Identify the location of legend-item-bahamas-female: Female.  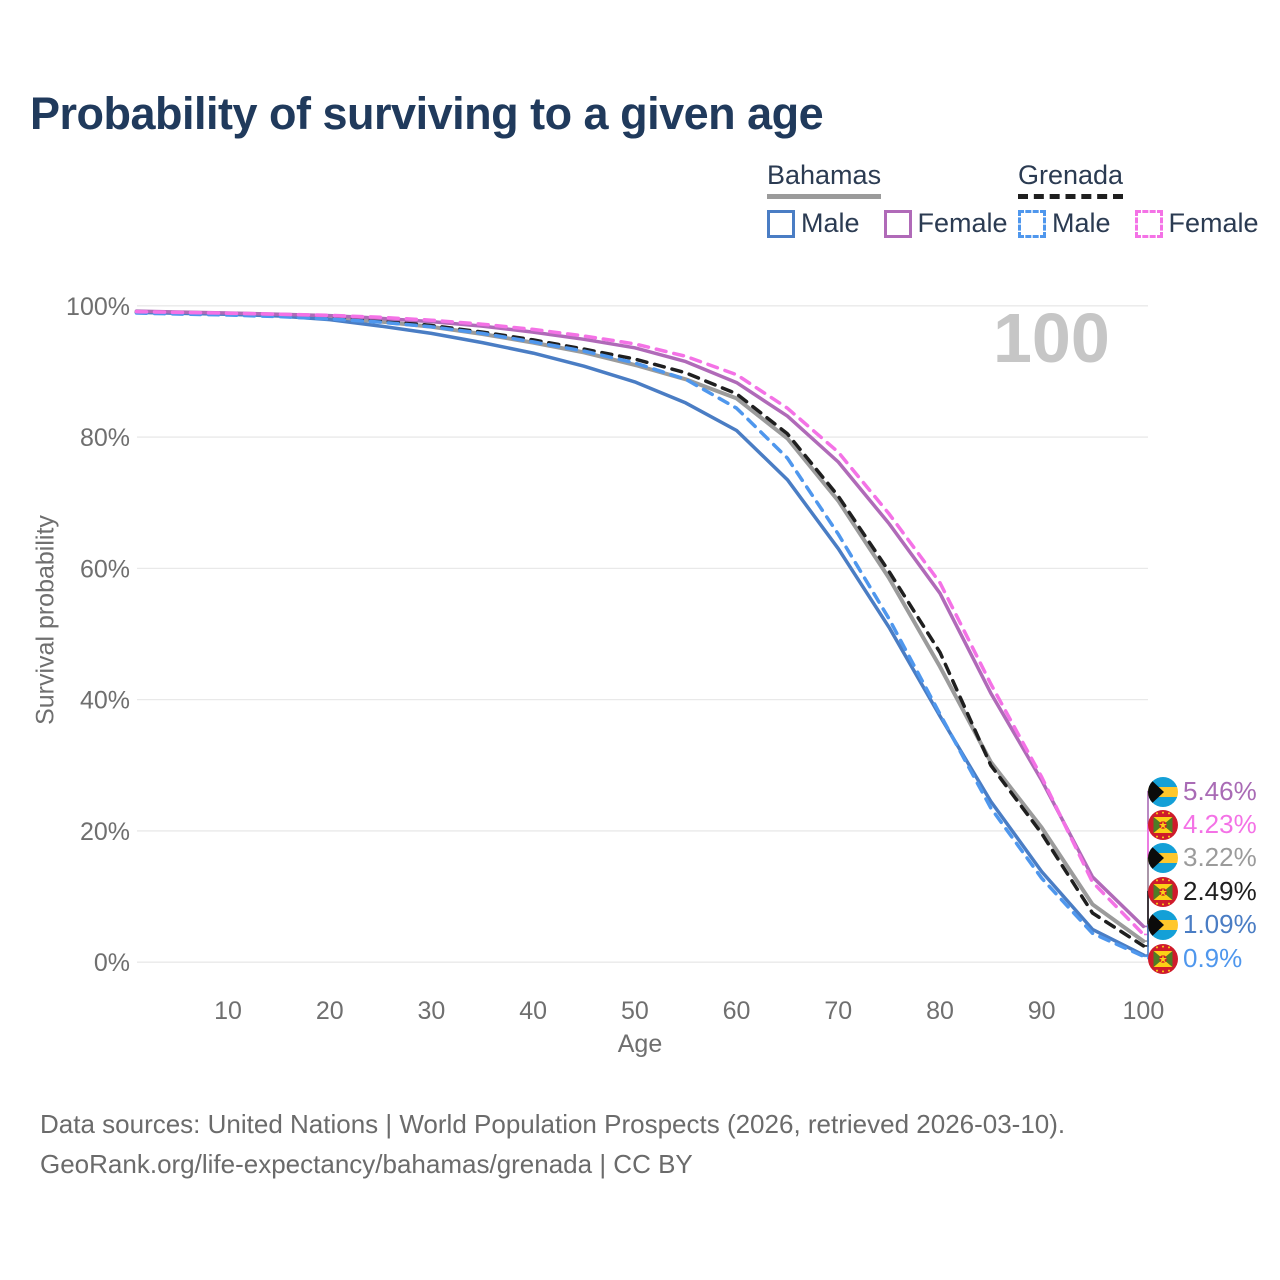
(945, 223).